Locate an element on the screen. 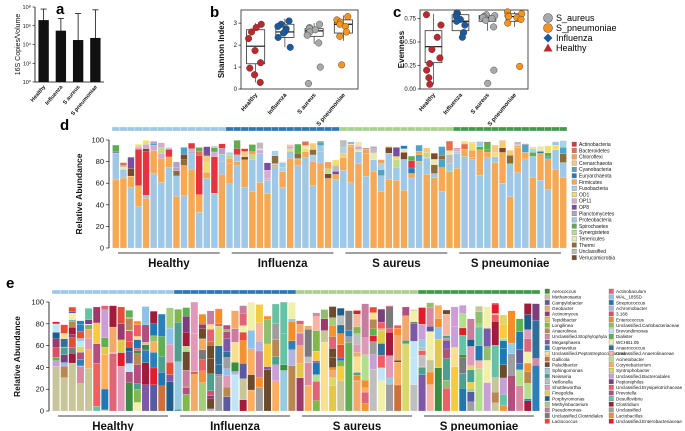 Image resolution: width=685 pixels, height=431 pixels. e-bar-segment-acinetobacter is located at coordinates (528, 391).